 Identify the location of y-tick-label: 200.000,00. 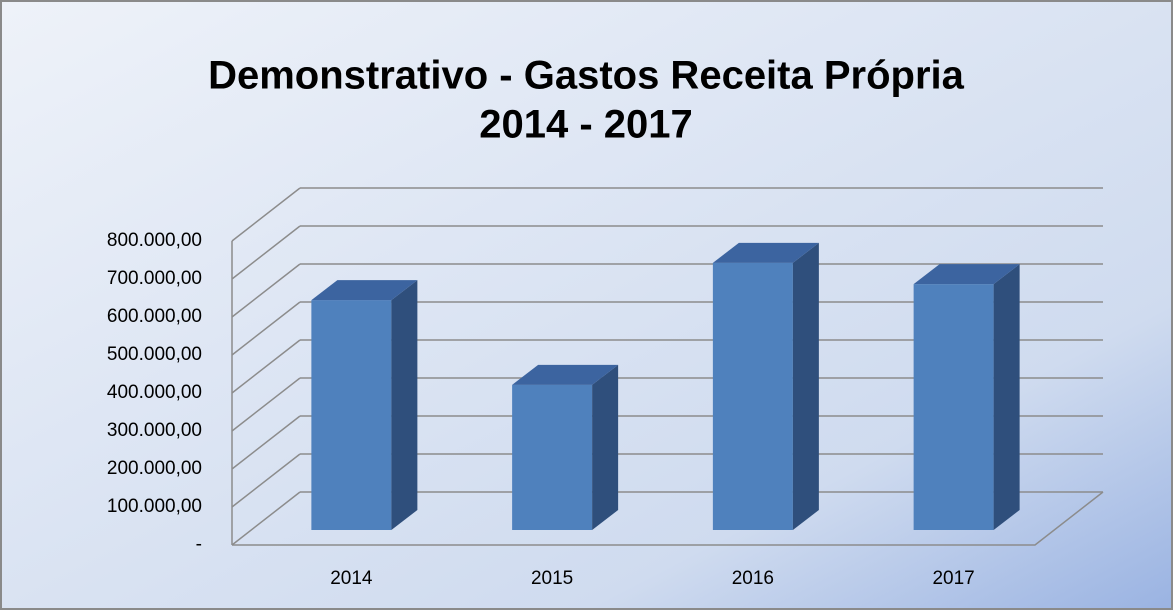
(154, 468).